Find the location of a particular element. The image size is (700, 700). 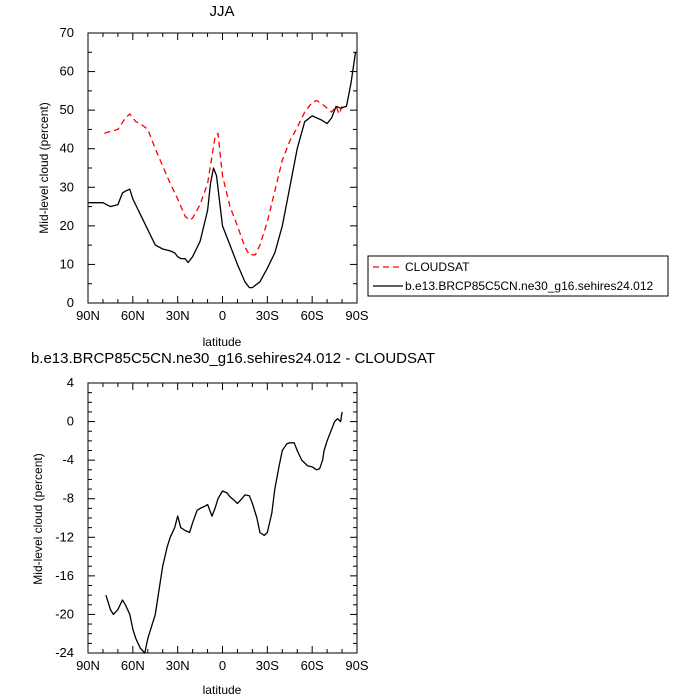

y-tick-label: -16 is located at coordinates (64, 575).